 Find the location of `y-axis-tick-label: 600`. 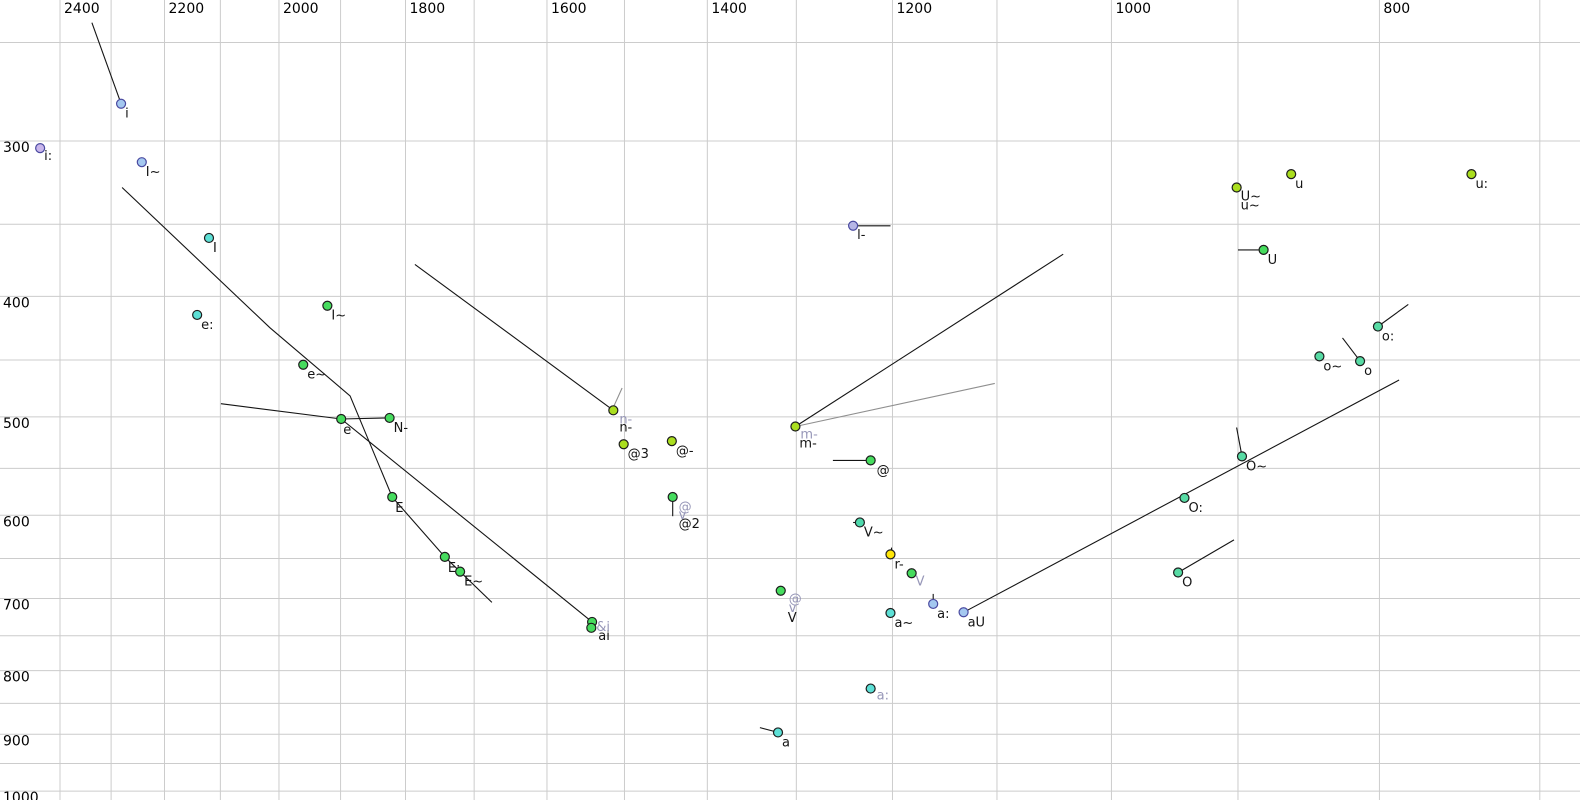

y-axis-tick-label: 600 is located at coordinates (16, 522).